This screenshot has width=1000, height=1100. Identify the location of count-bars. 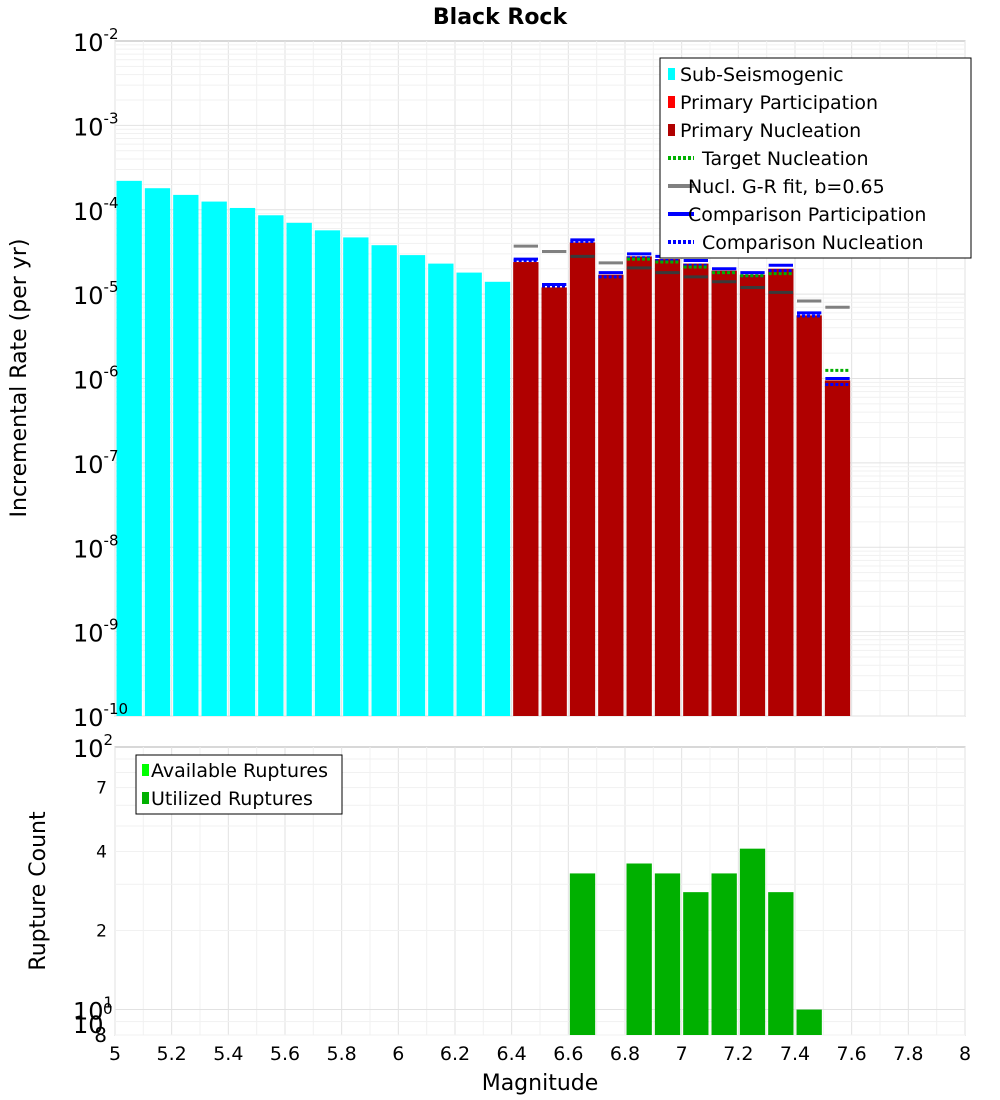
(695, 941).